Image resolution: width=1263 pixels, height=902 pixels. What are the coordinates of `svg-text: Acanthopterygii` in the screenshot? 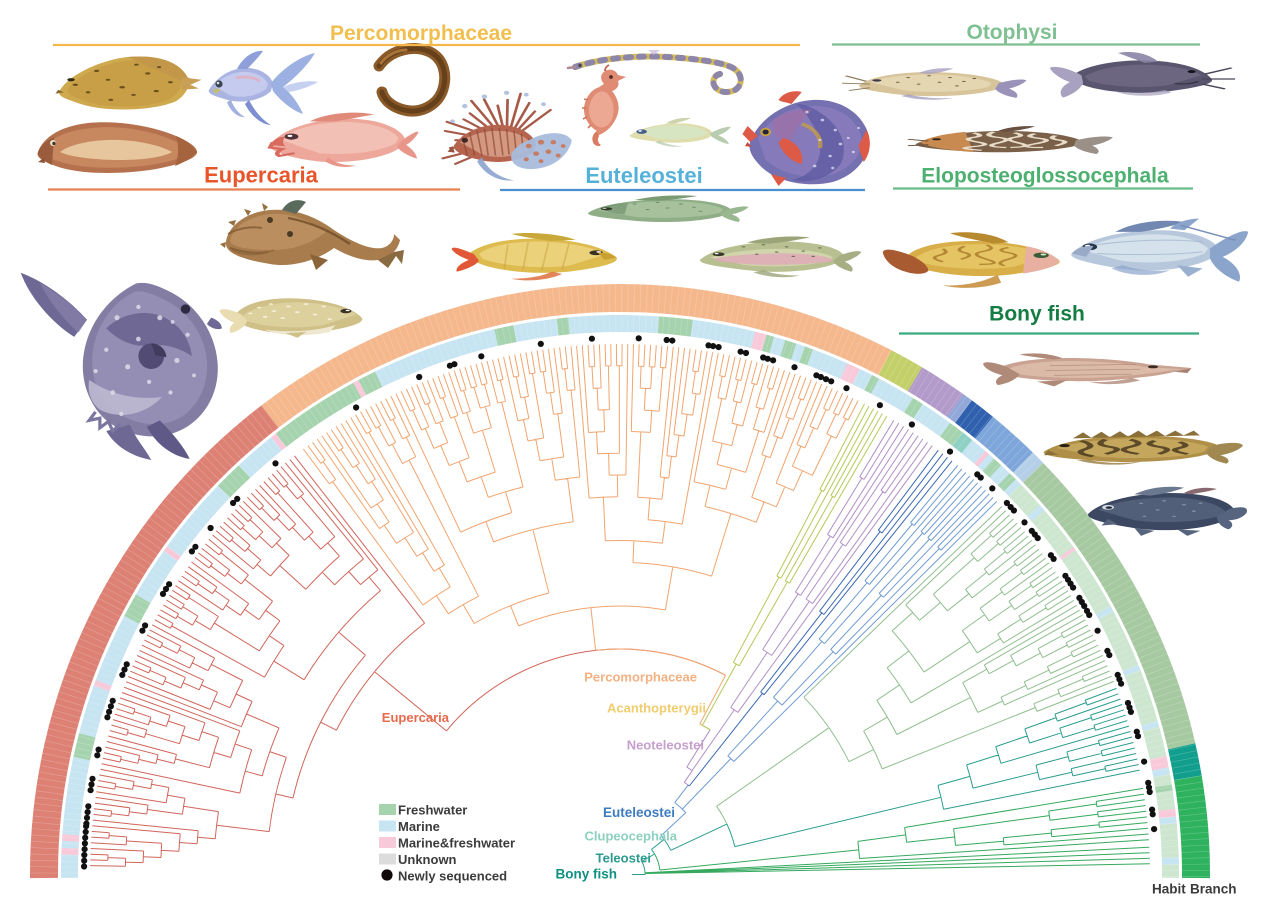 It's located at (656, 708).